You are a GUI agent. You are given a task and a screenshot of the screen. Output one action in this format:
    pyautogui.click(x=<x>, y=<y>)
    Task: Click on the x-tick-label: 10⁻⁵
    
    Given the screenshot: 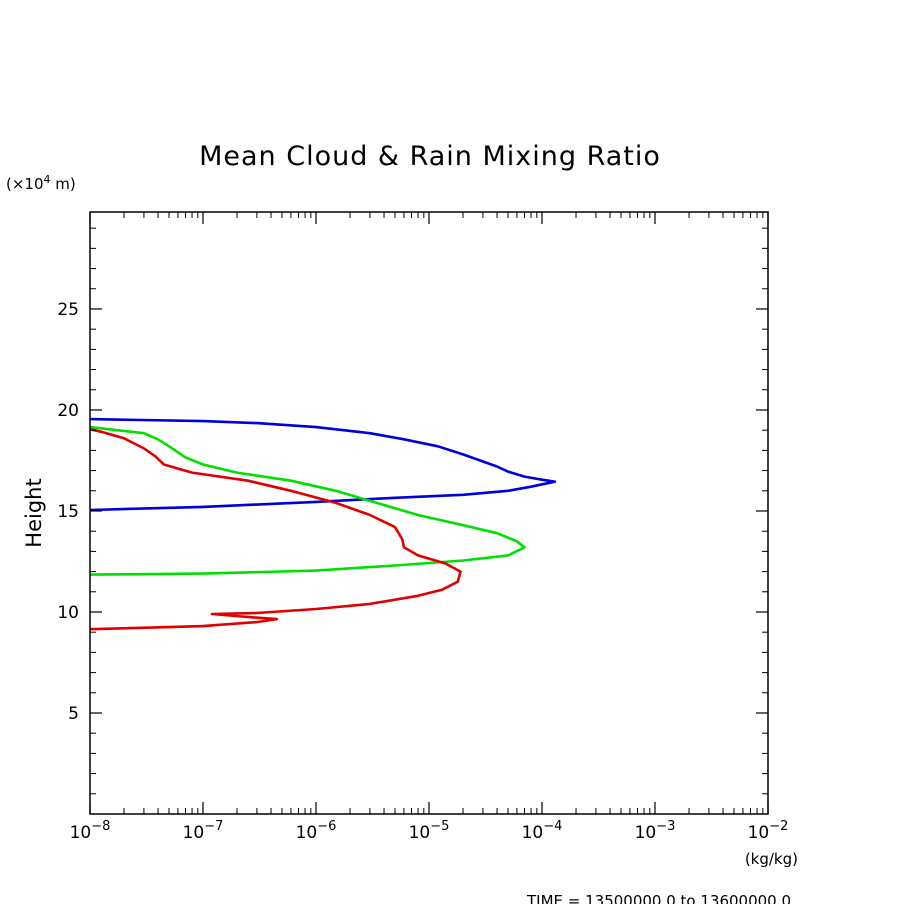 What is the action you would take?
    pyautogui.click(x=429, y=831)
    